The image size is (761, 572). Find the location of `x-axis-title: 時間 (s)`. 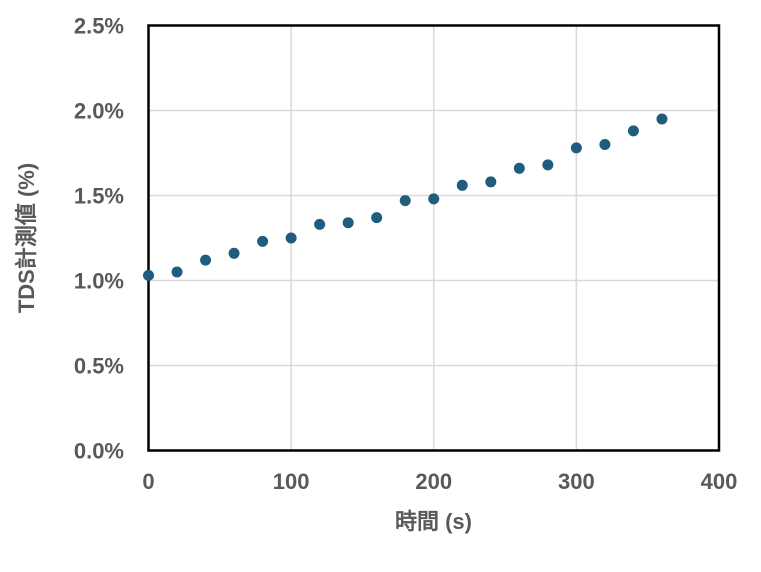

x-axis-title: 時間 (s) is located at coordinates (433, 521).